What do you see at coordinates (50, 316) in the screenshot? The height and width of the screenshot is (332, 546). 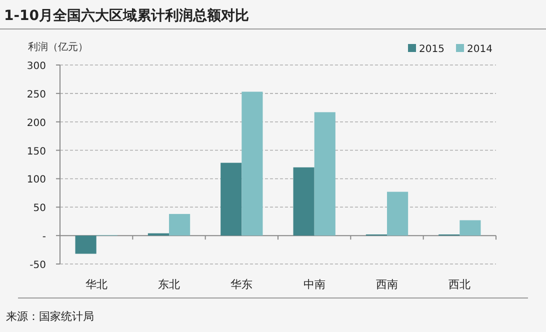 I see `source-note: 来源：国家统计局` at bounding box center [50, 316].